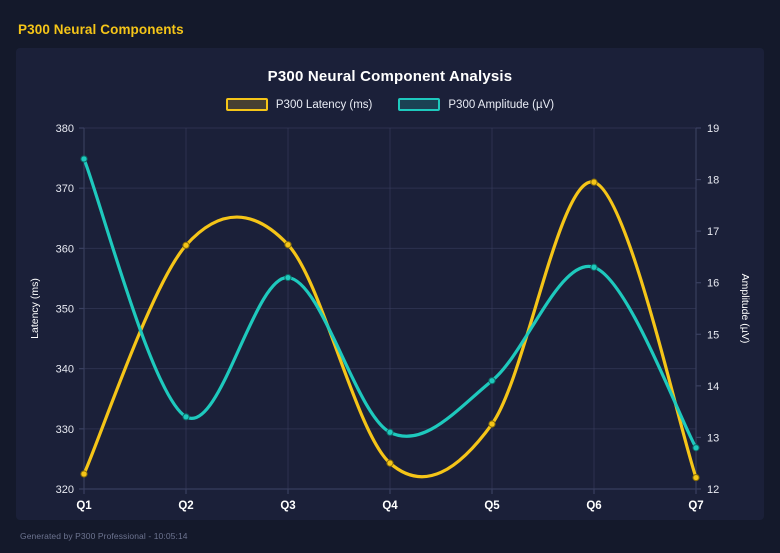 The height and width of the screenshot is (553, 780). I want to click on x-axis-tick: Q3, so click(287, 506).